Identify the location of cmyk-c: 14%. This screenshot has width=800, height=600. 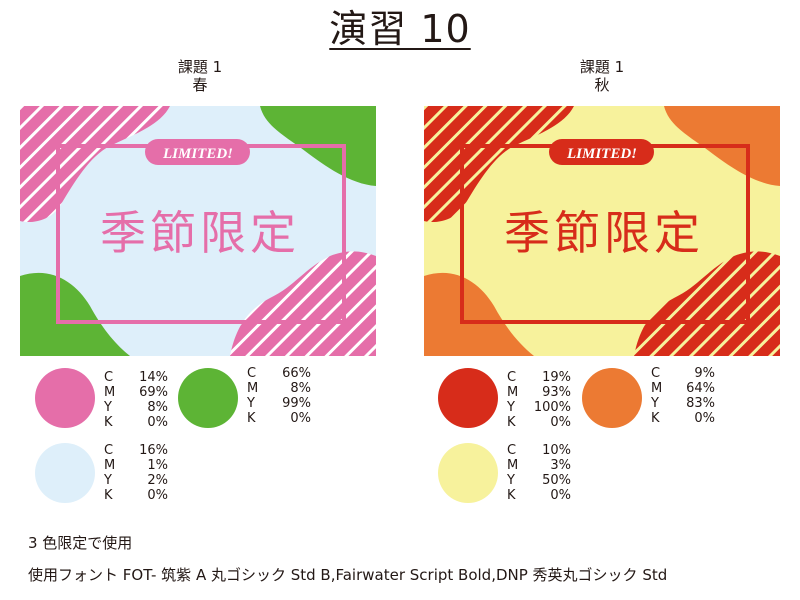
(153, 377).